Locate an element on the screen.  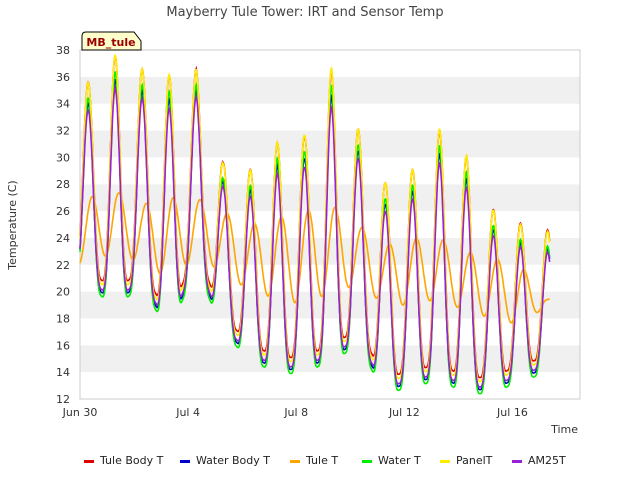
x-tick-label: Jul 4 is located at coordinates (187, 412).